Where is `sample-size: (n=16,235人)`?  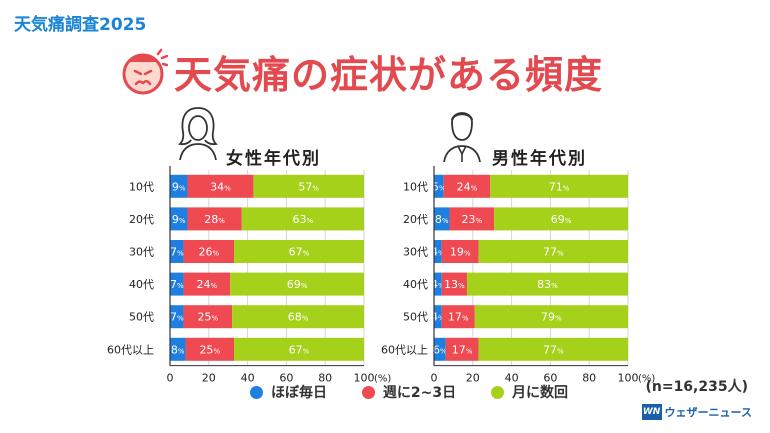 sample-size: (n=16,235人) is located at coordinates (696, 387).